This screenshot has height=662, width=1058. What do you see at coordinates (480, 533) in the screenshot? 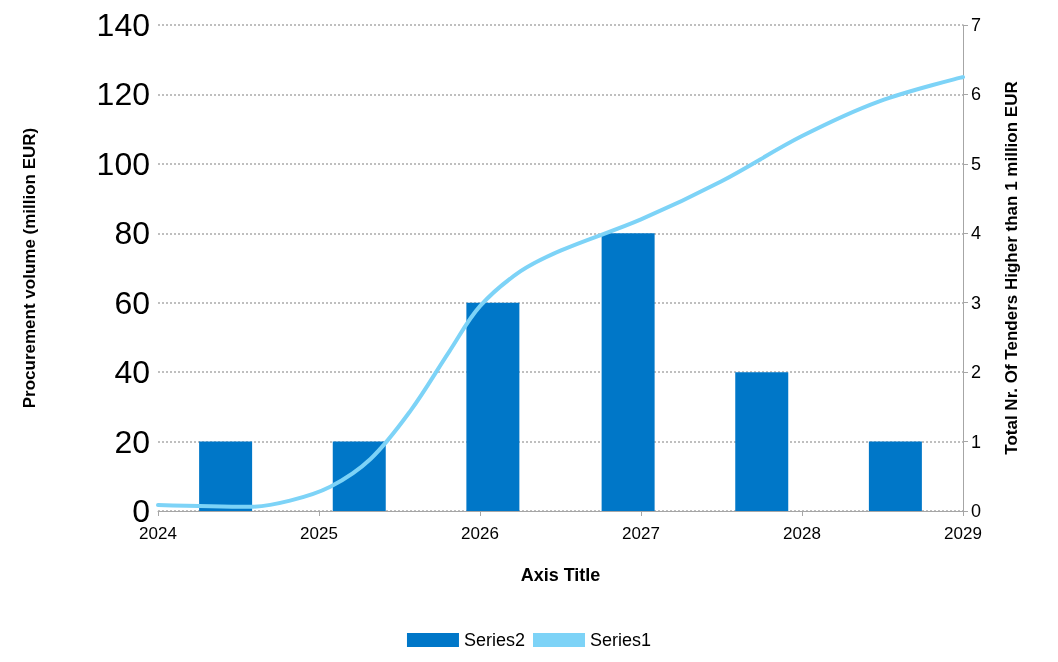
I see `x-tick-label: 2026` at bounding box center [480, 533].